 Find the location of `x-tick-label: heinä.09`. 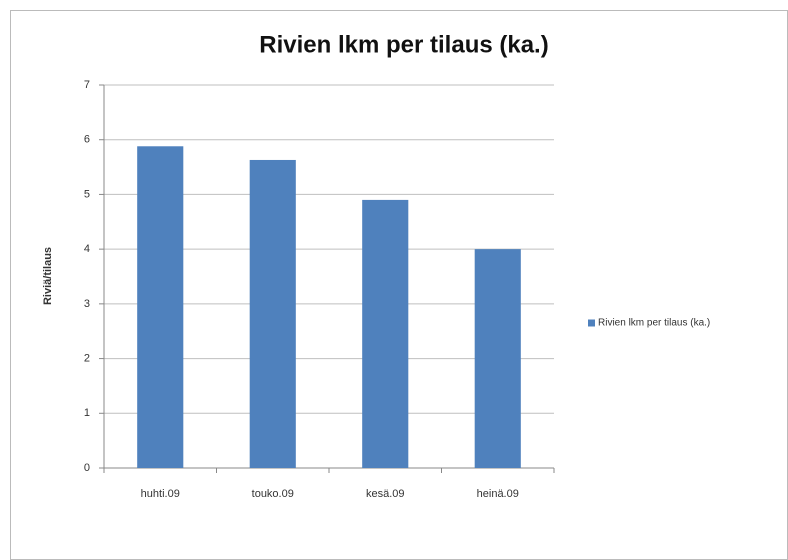

x-tick-label: heinä.09 is located at coordinates (498, 494).